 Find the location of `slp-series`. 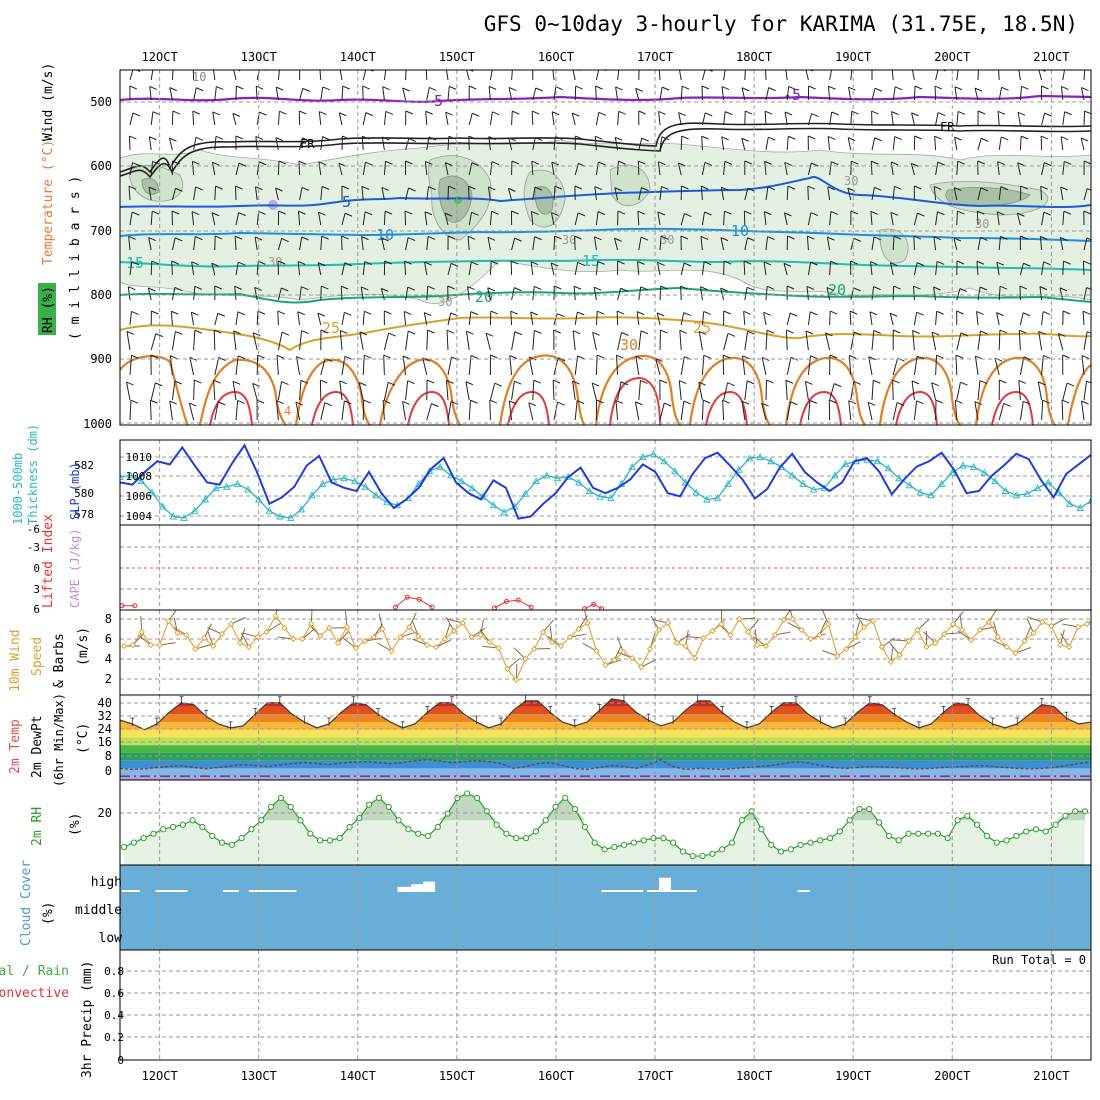

slp-series is located at coordinates (605, 481).